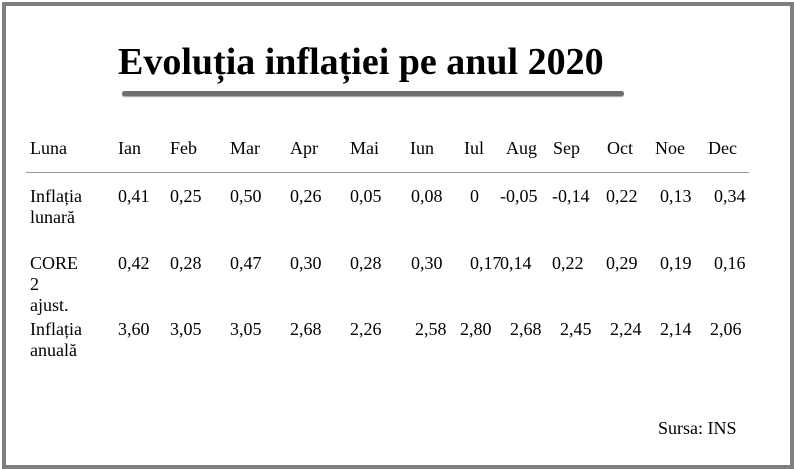 This screenshot has width=794, height=469. What do you see at coordinates (361, 62) in the screenshot?
I see `page-title: Evoluția inflației pe anul 2020` at bounding box center [361, 62].